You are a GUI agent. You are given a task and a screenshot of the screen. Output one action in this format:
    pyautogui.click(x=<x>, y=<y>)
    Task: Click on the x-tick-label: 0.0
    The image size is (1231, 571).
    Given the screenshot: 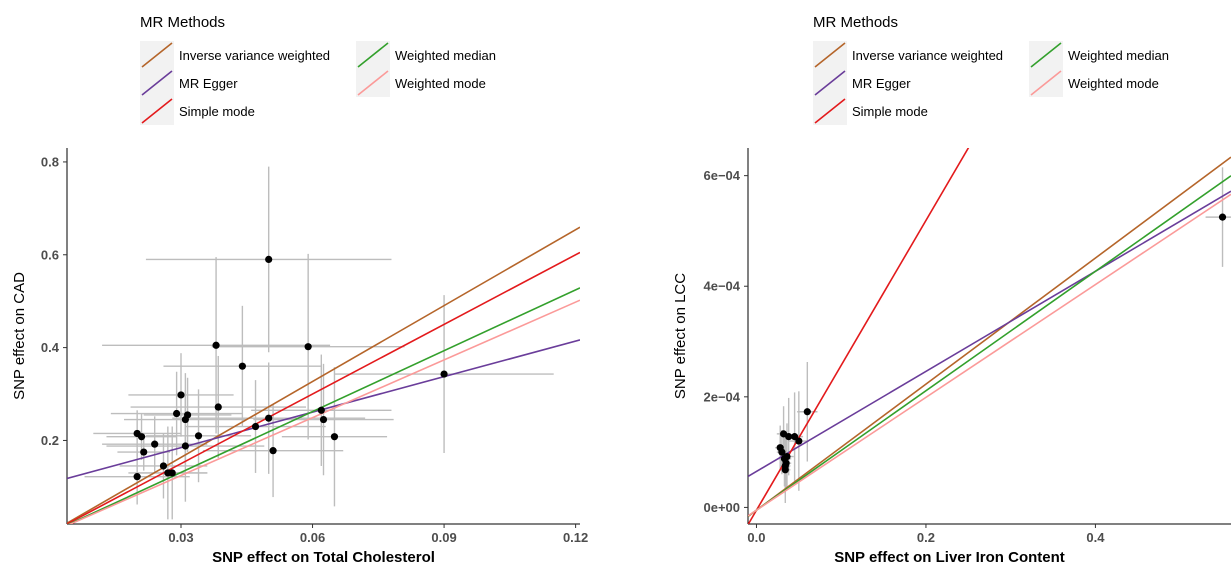 What is the action you would take?
    pyautogui.click(x=756, y=537)
    